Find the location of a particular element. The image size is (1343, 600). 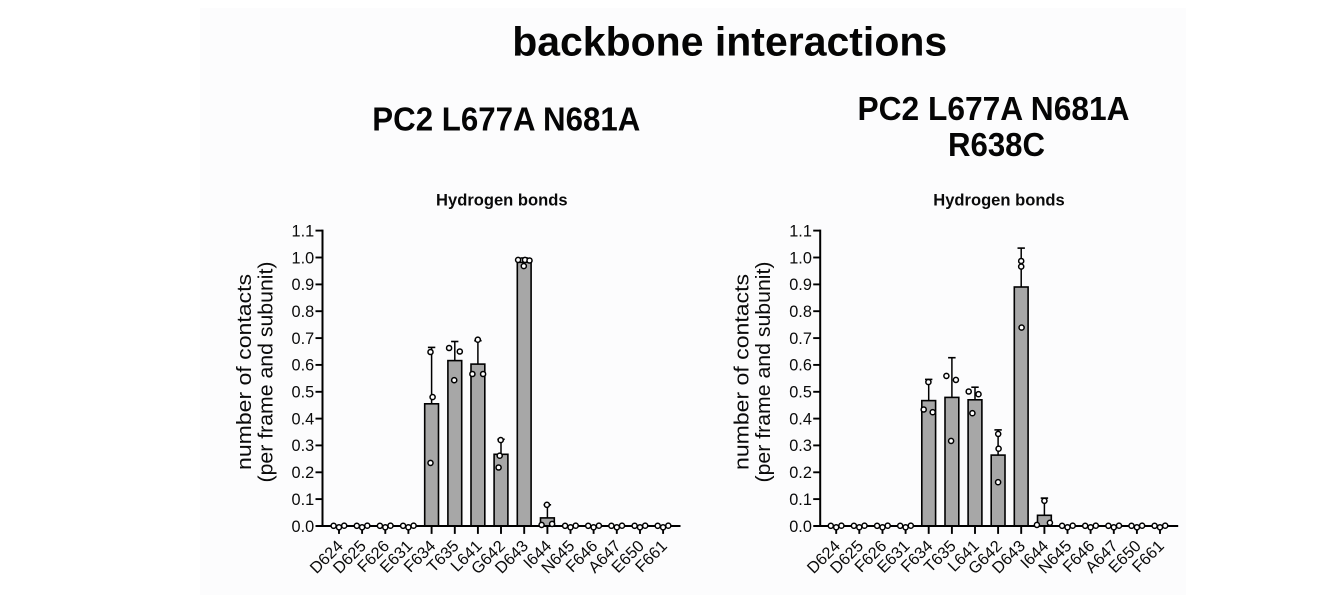

svg-text: backbone interactions is located at coordinates (729, 42).